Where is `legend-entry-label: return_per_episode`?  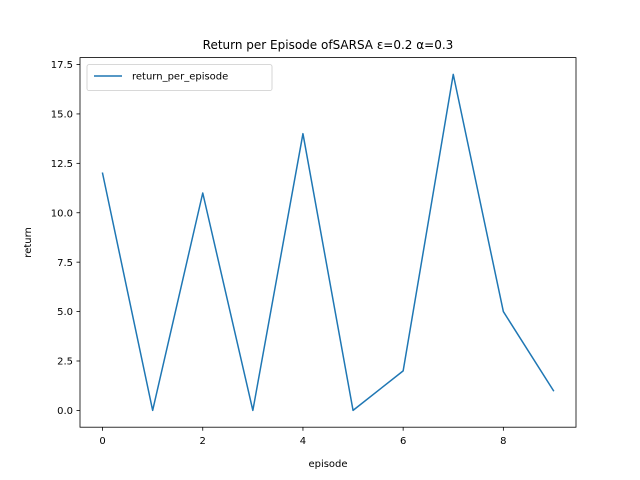 legend-entry-label: return_per_episode is located at coordinates (180, 77).